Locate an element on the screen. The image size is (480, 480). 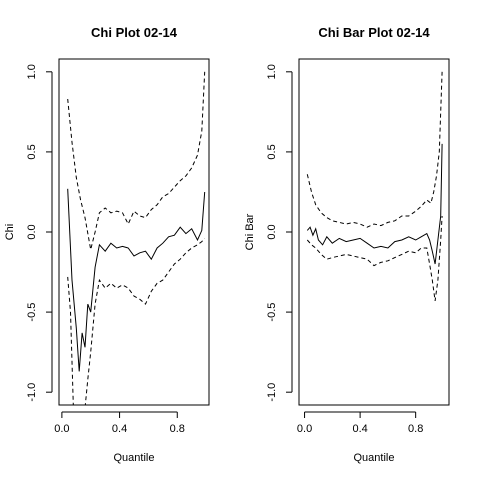
chi-plot-estimate-line is located at coordinates (136, 280).